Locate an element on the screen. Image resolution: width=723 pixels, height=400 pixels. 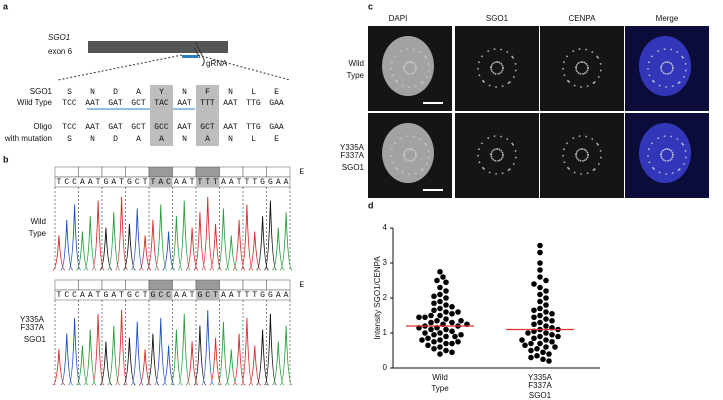
sequence-cell: AAT is located at coordinates (230, 103).